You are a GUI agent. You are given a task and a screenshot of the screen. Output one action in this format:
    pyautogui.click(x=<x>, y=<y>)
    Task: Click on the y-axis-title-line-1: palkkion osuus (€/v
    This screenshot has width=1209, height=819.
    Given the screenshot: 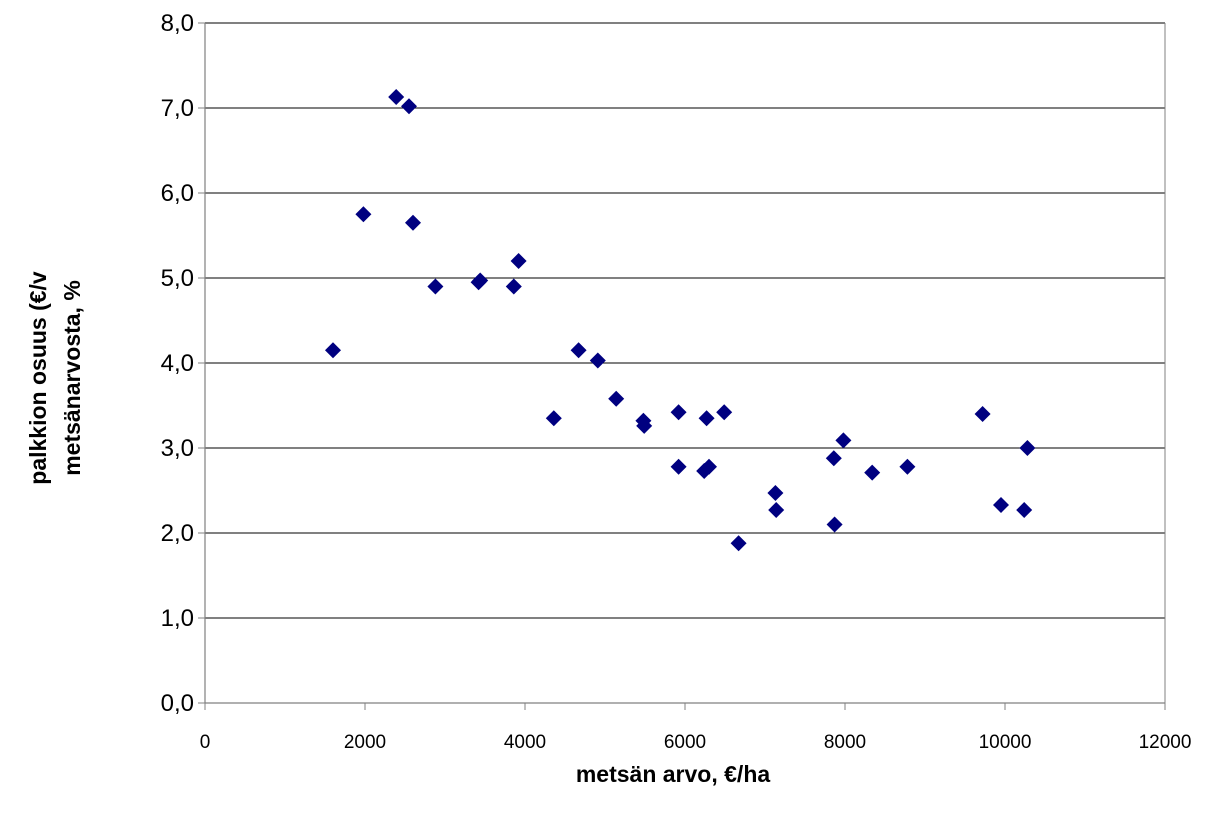 What is the action you would take?
    pyautogui.click(x=38, y=378)
    